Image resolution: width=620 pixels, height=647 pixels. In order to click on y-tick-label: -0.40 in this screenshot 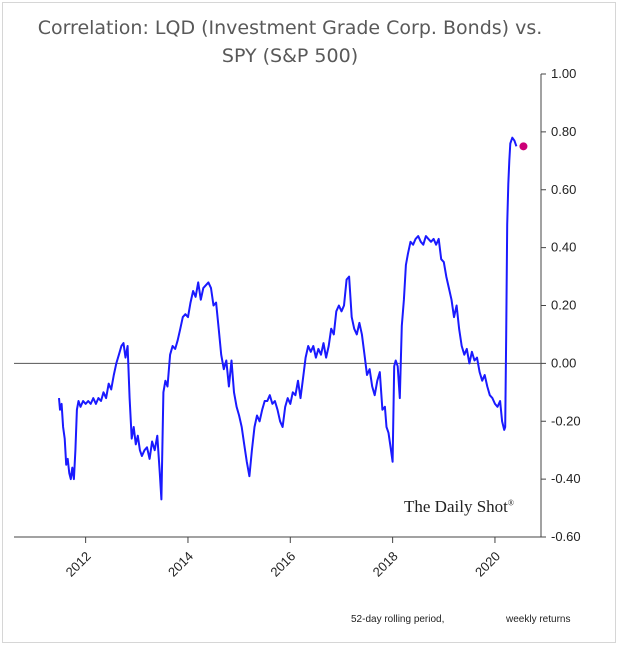, I will do `click(566, 478)`.